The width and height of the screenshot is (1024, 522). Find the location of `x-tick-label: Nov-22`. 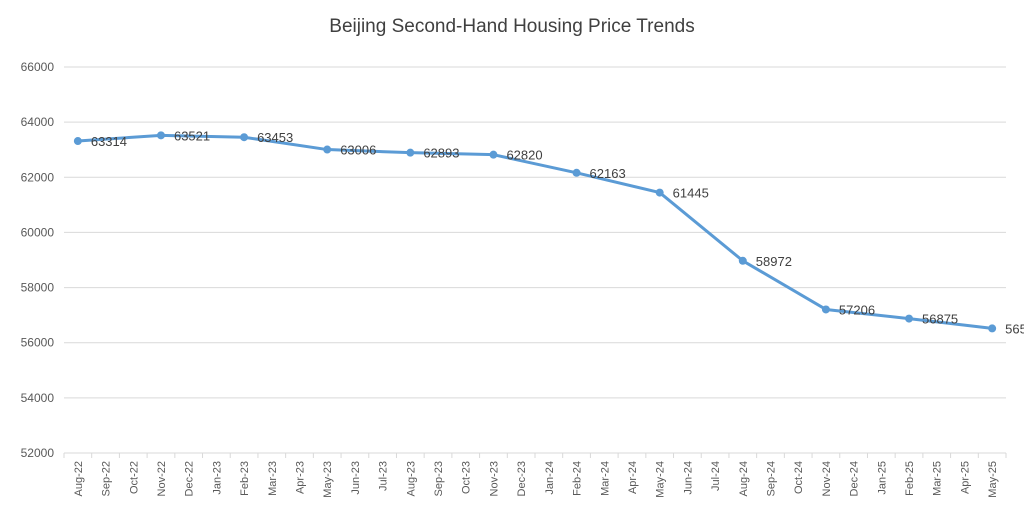

x-tick-label: Nov-22 is located at coordinates (162, 478).